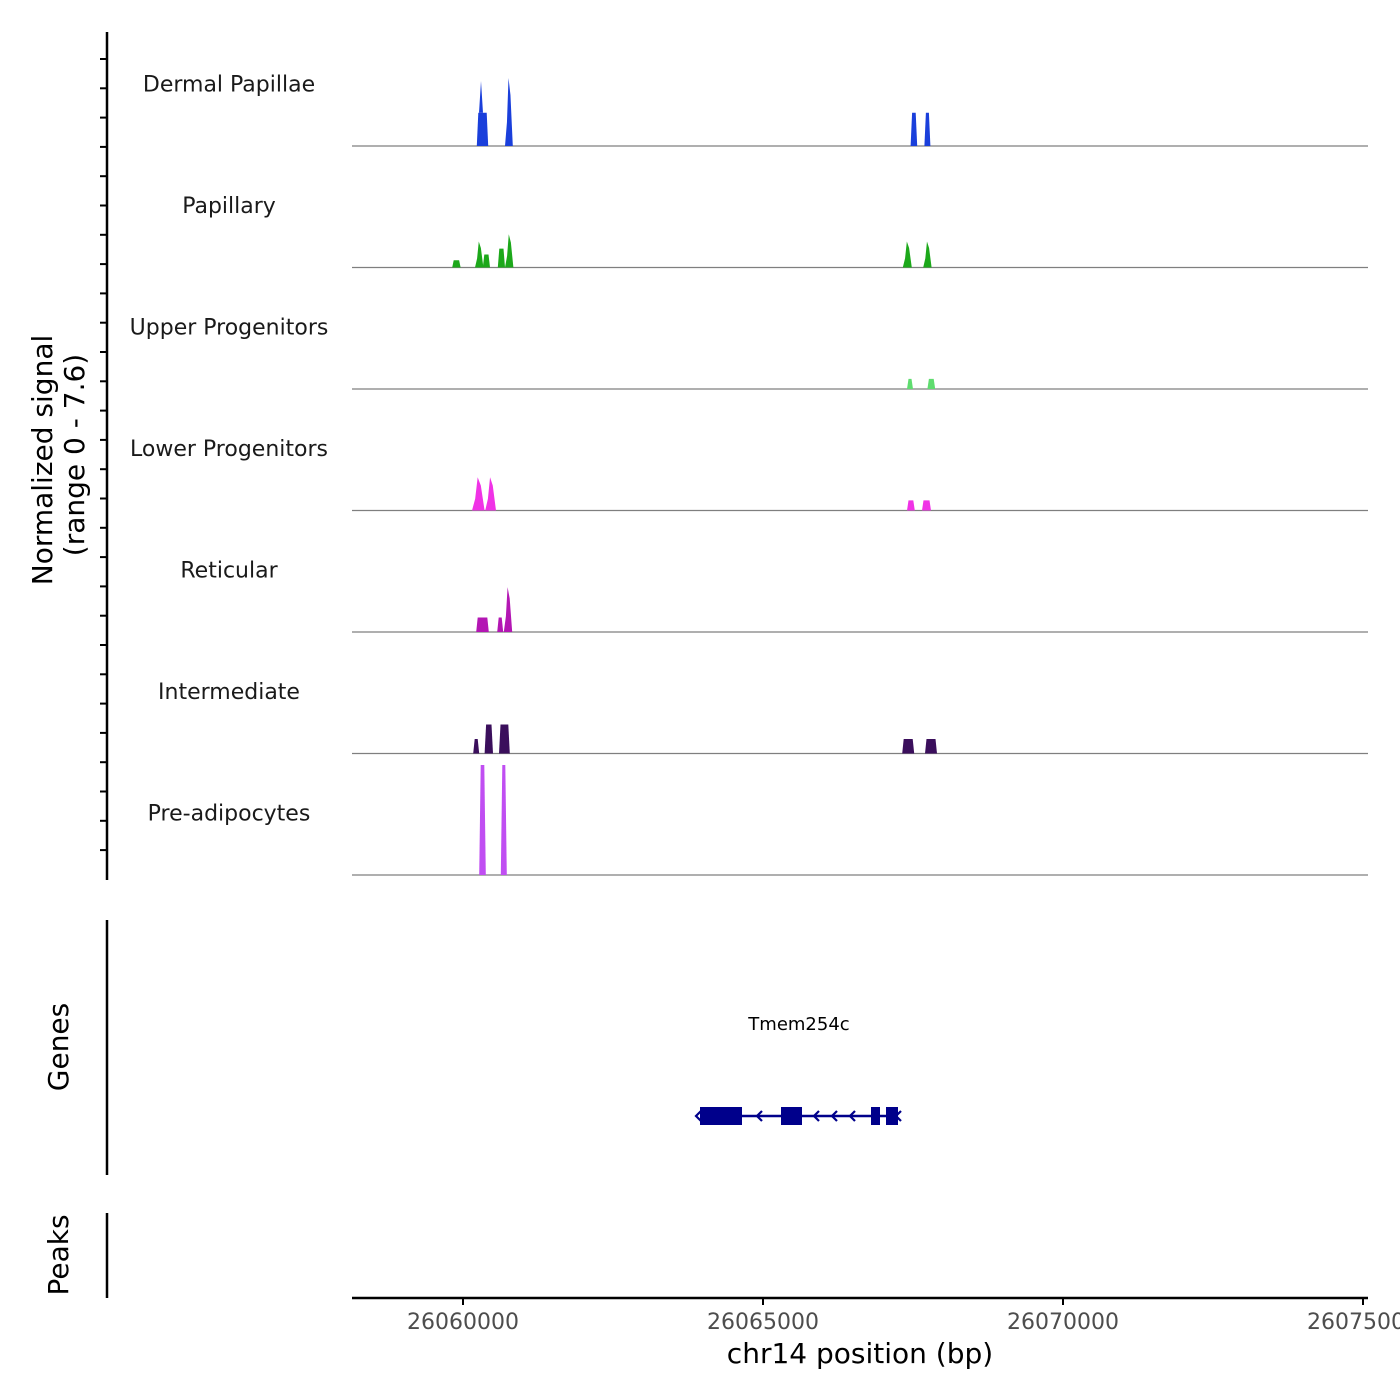 Image resolution: width=1400 pixels, height=1400 pixels. I want to click on track-upper-progenitors: Upper Progenitors, so click(749, 353).